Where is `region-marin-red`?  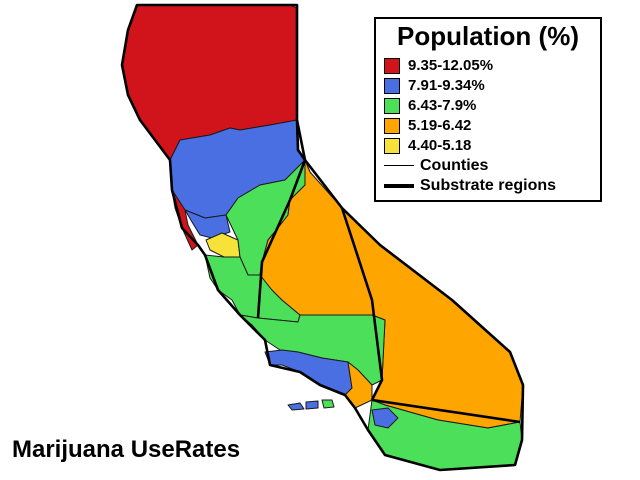 region-marin-red is located at coordinates (185, 220).